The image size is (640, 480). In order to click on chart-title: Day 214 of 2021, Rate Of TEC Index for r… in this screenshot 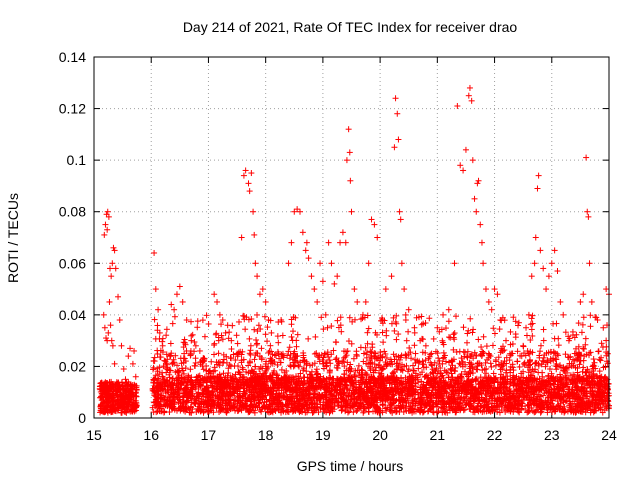, I will do `click(350, 27)`.